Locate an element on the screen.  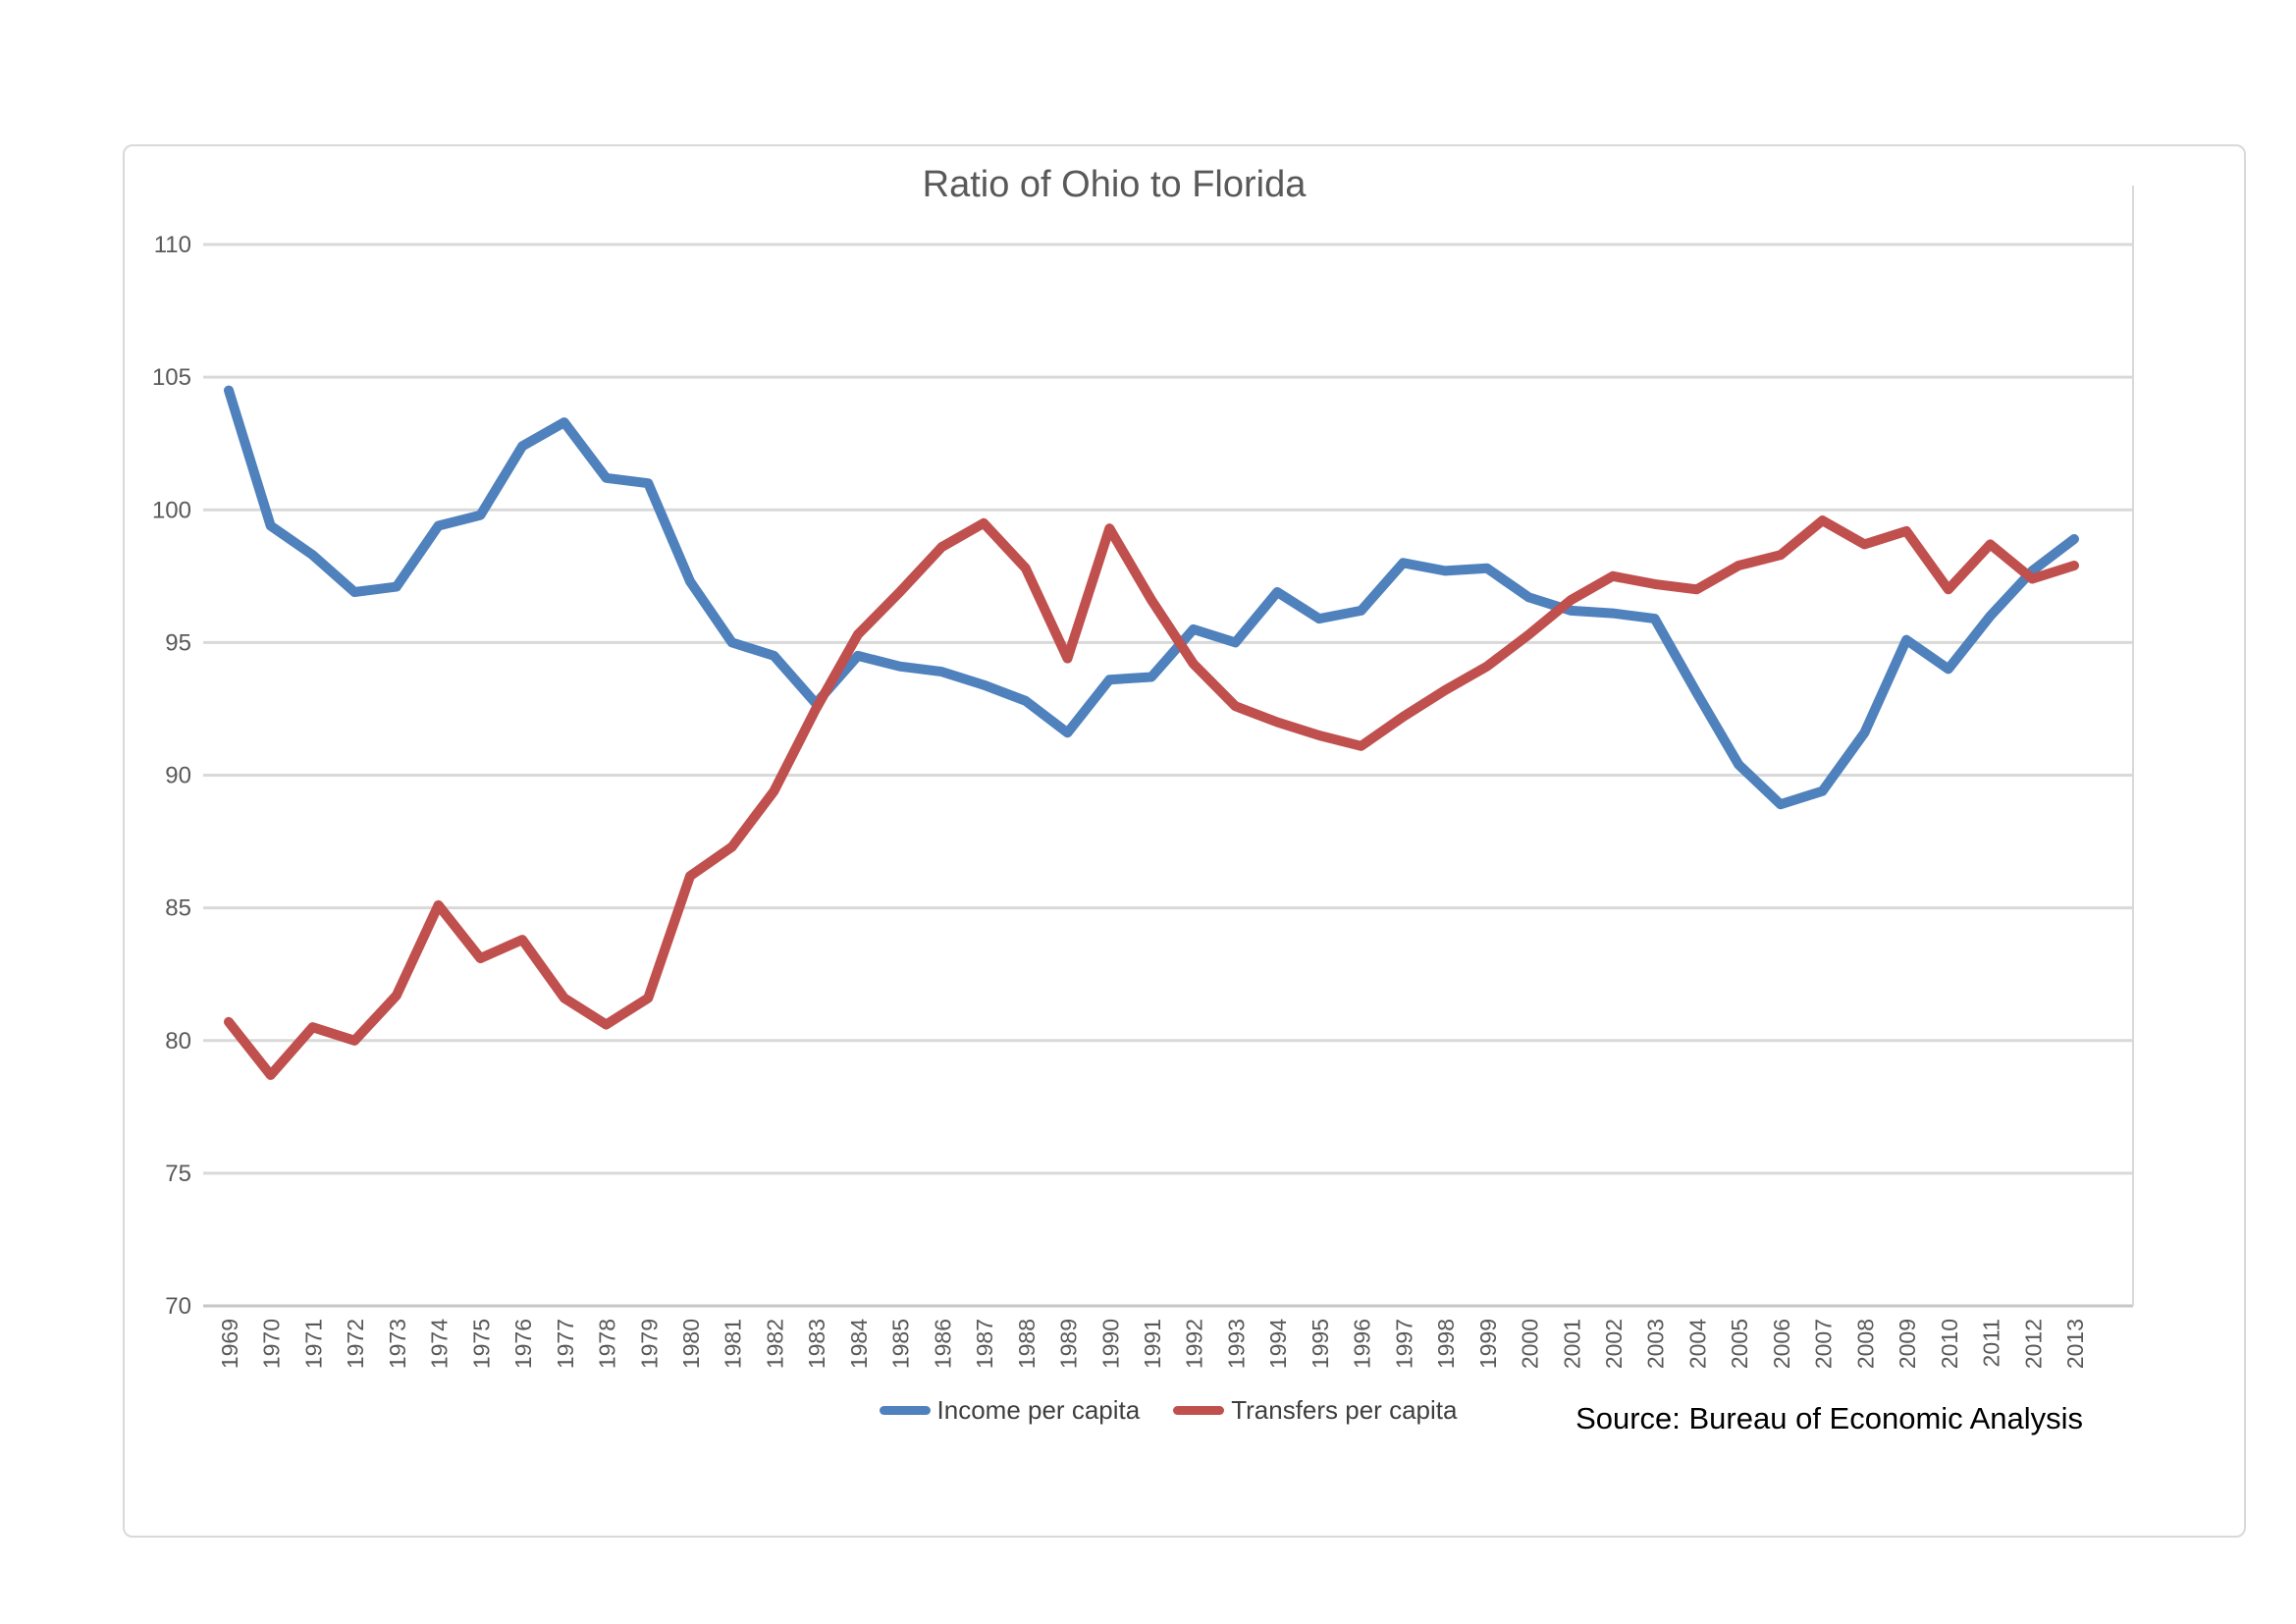
y-axis-tick-label: 75 is located at coordinates (178, 1174).